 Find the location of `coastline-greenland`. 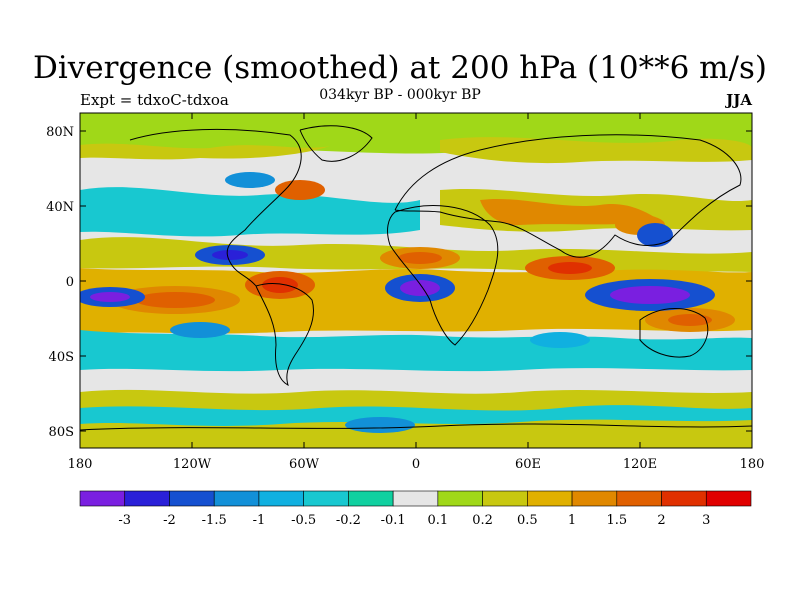

coastline-greenland is located at coordinates (336, 143).